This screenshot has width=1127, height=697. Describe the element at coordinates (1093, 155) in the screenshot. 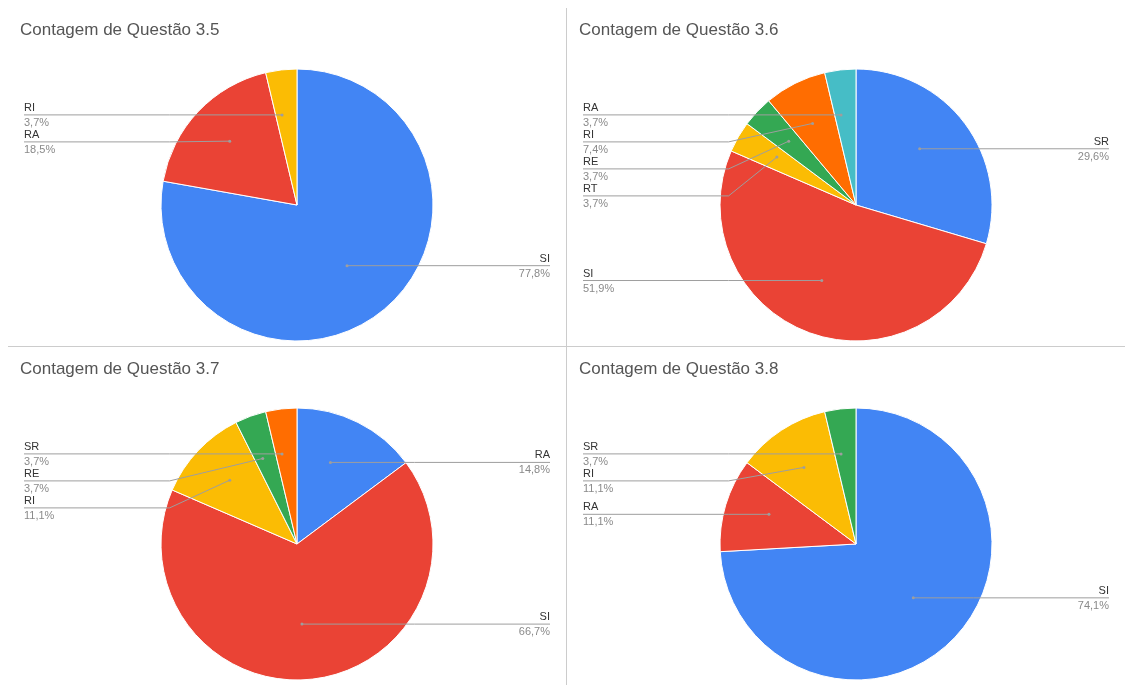

I see `data-label: 29,6%` at that location.